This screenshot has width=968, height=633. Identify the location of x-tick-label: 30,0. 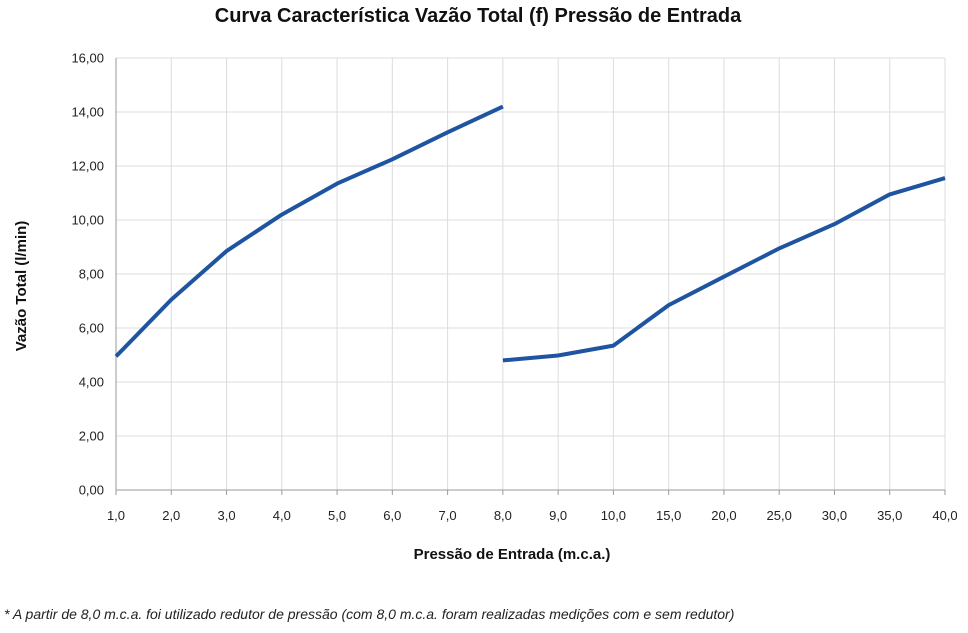
(834, 515).